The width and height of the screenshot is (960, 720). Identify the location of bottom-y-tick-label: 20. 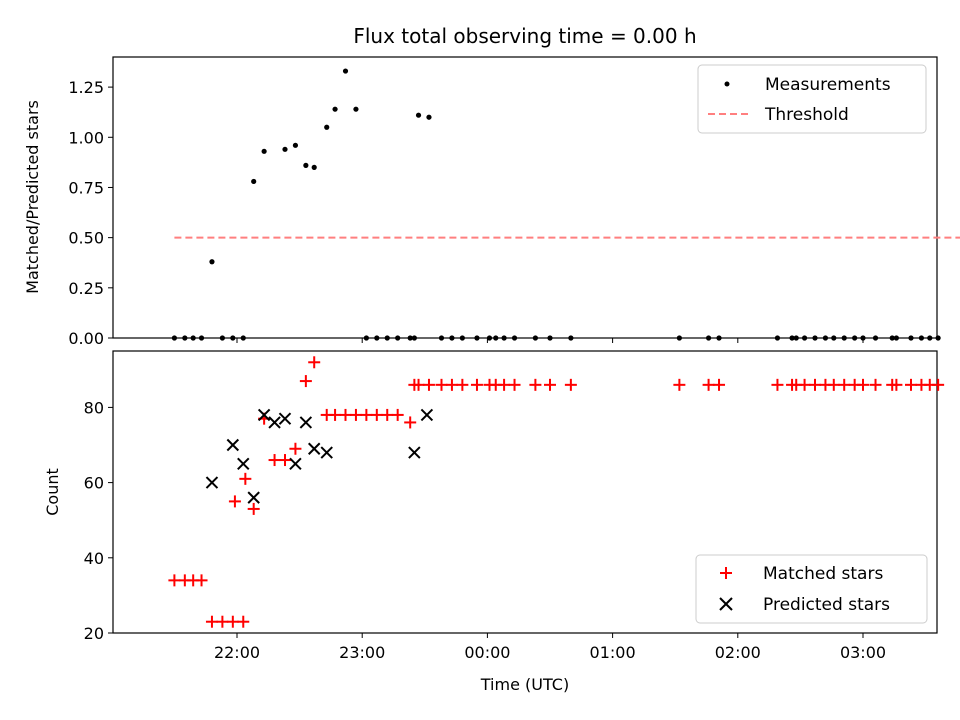
(94, 633).